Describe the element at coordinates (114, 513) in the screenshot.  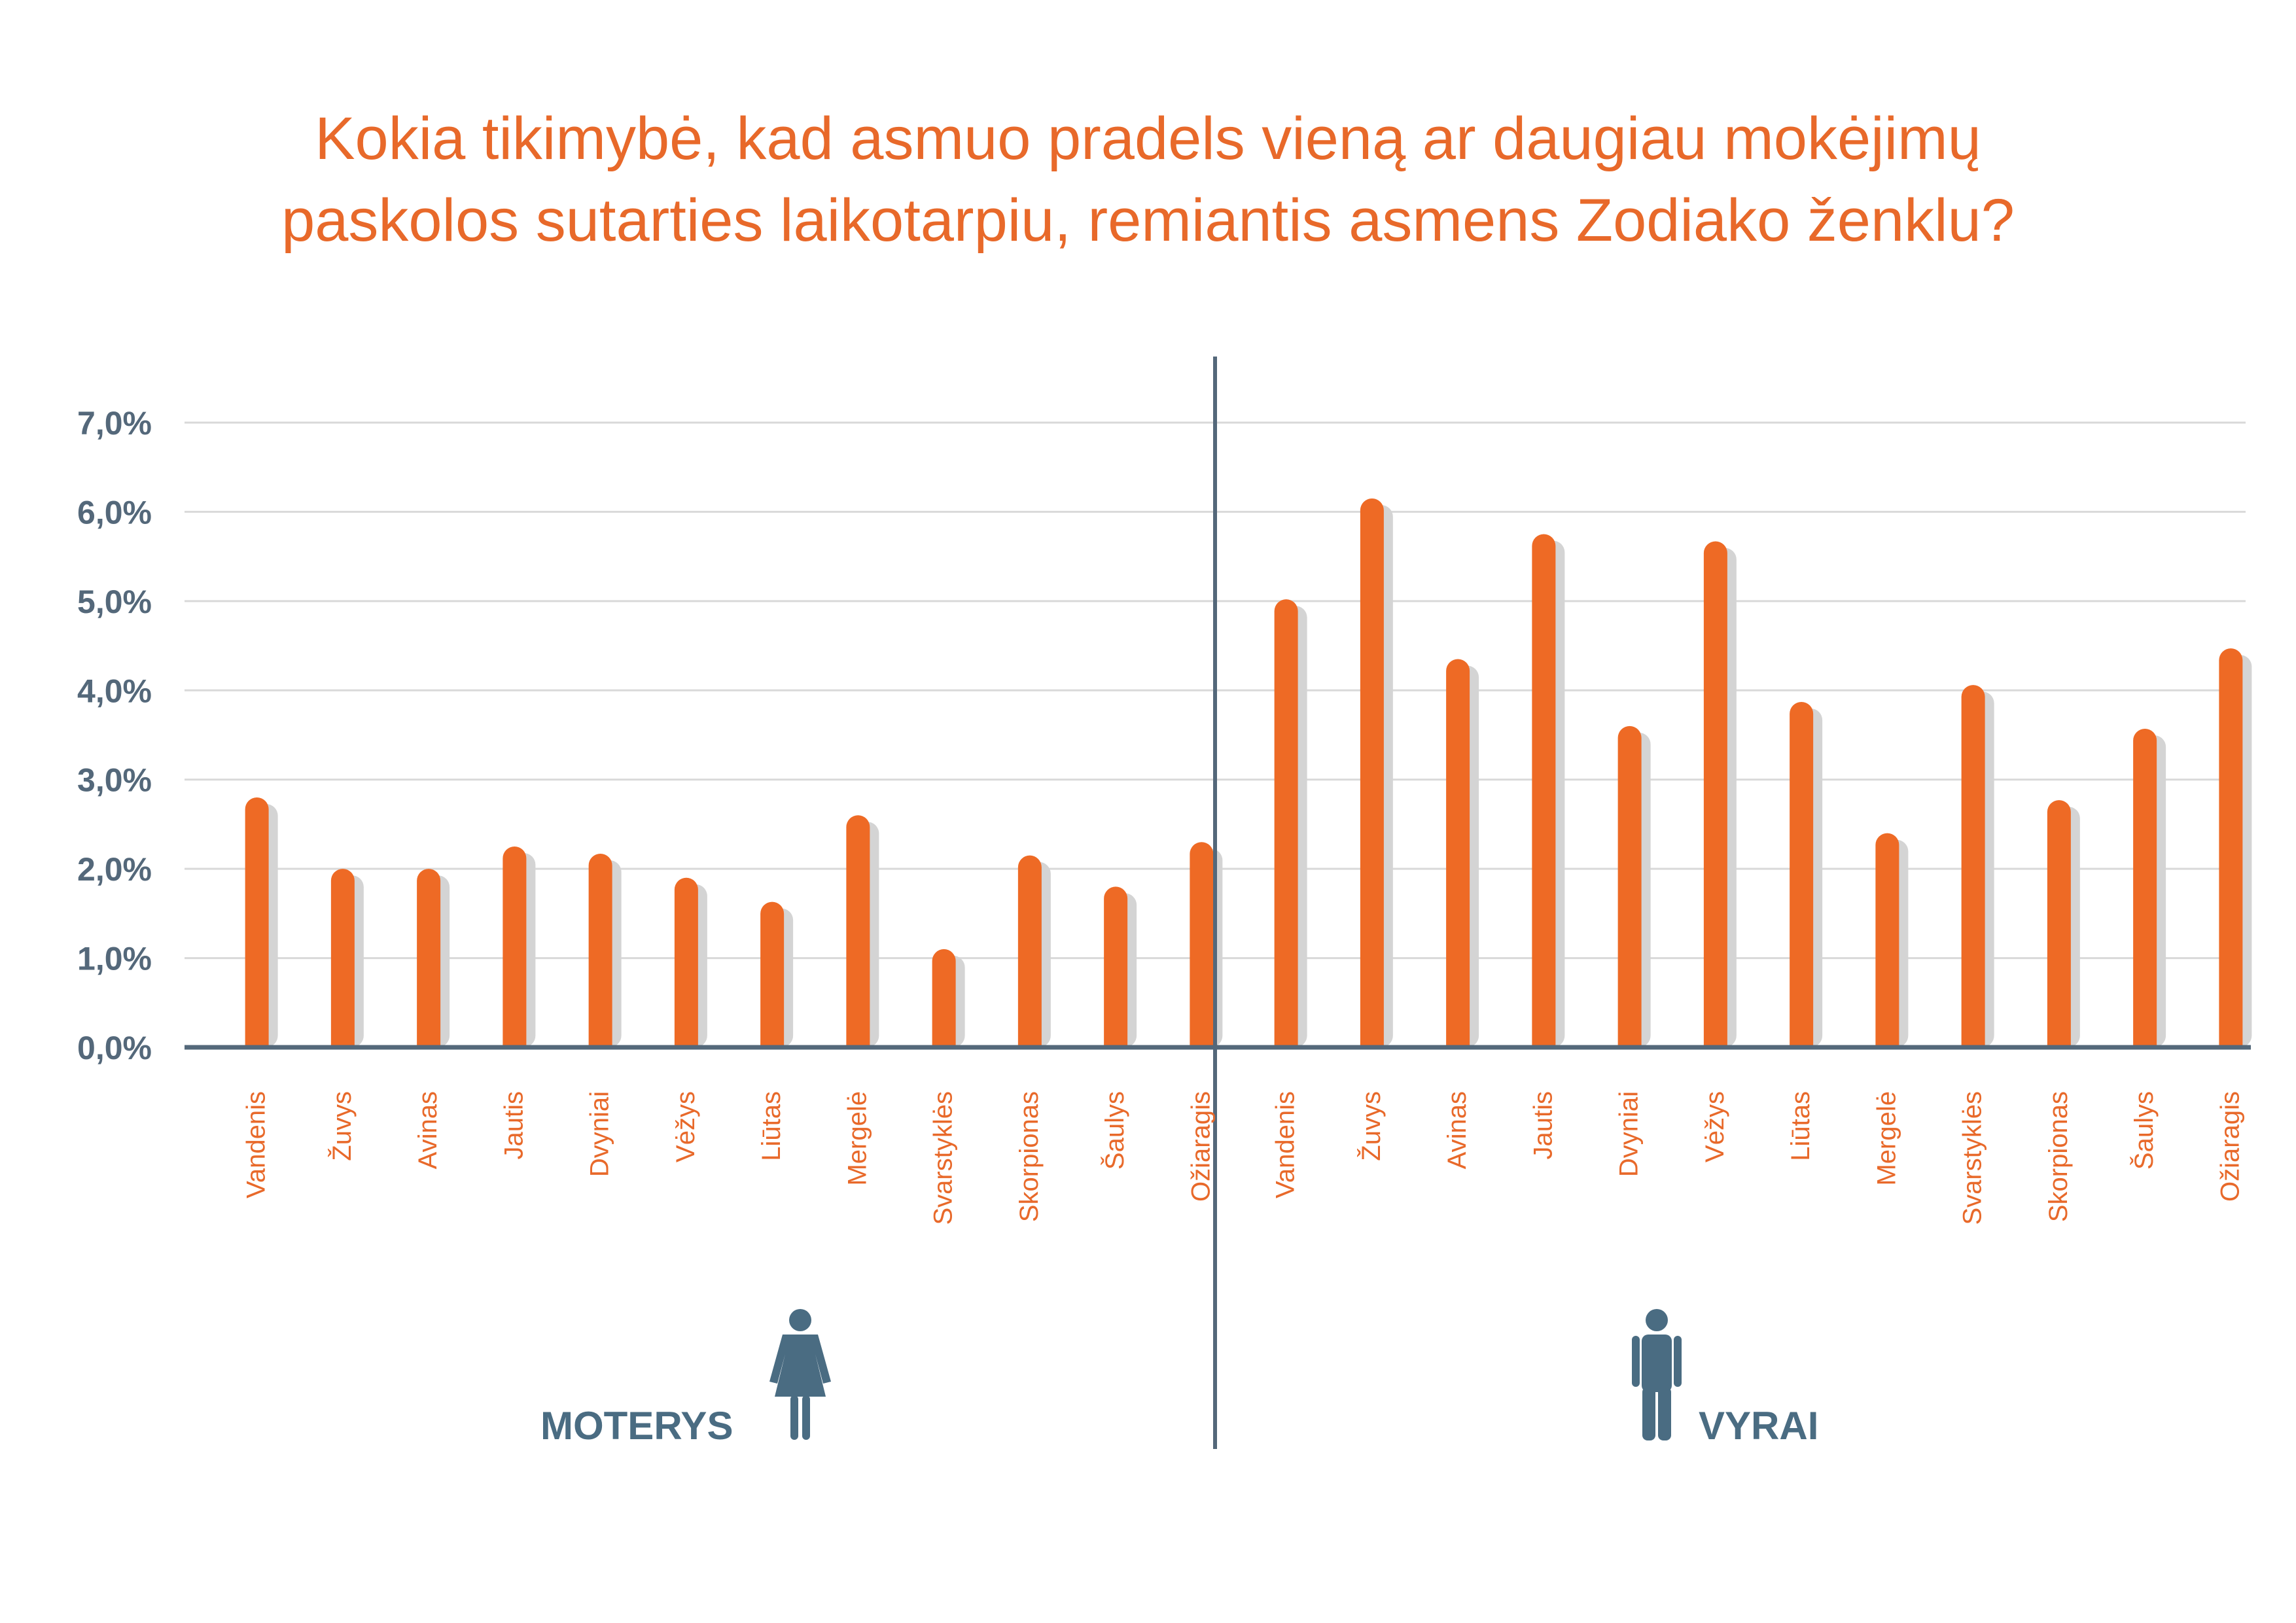
I see `y-tick-label: 6,0%` at that location.